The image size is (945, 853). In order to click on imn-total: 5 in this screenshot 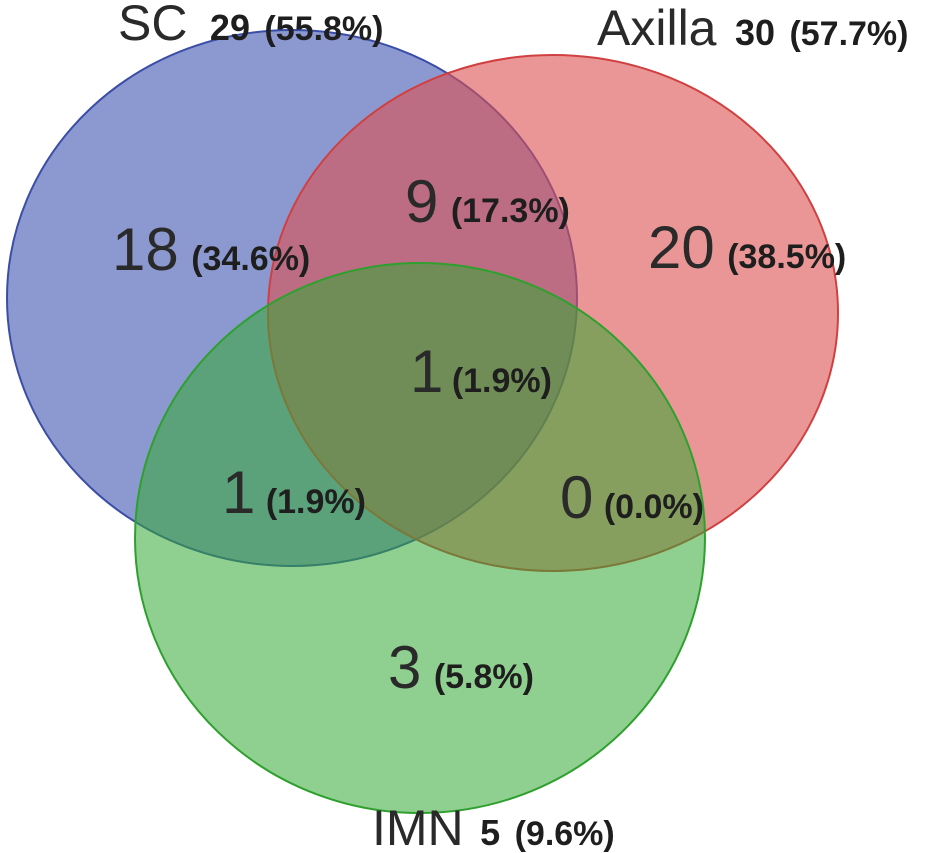, I will do `click(490, 832)`.